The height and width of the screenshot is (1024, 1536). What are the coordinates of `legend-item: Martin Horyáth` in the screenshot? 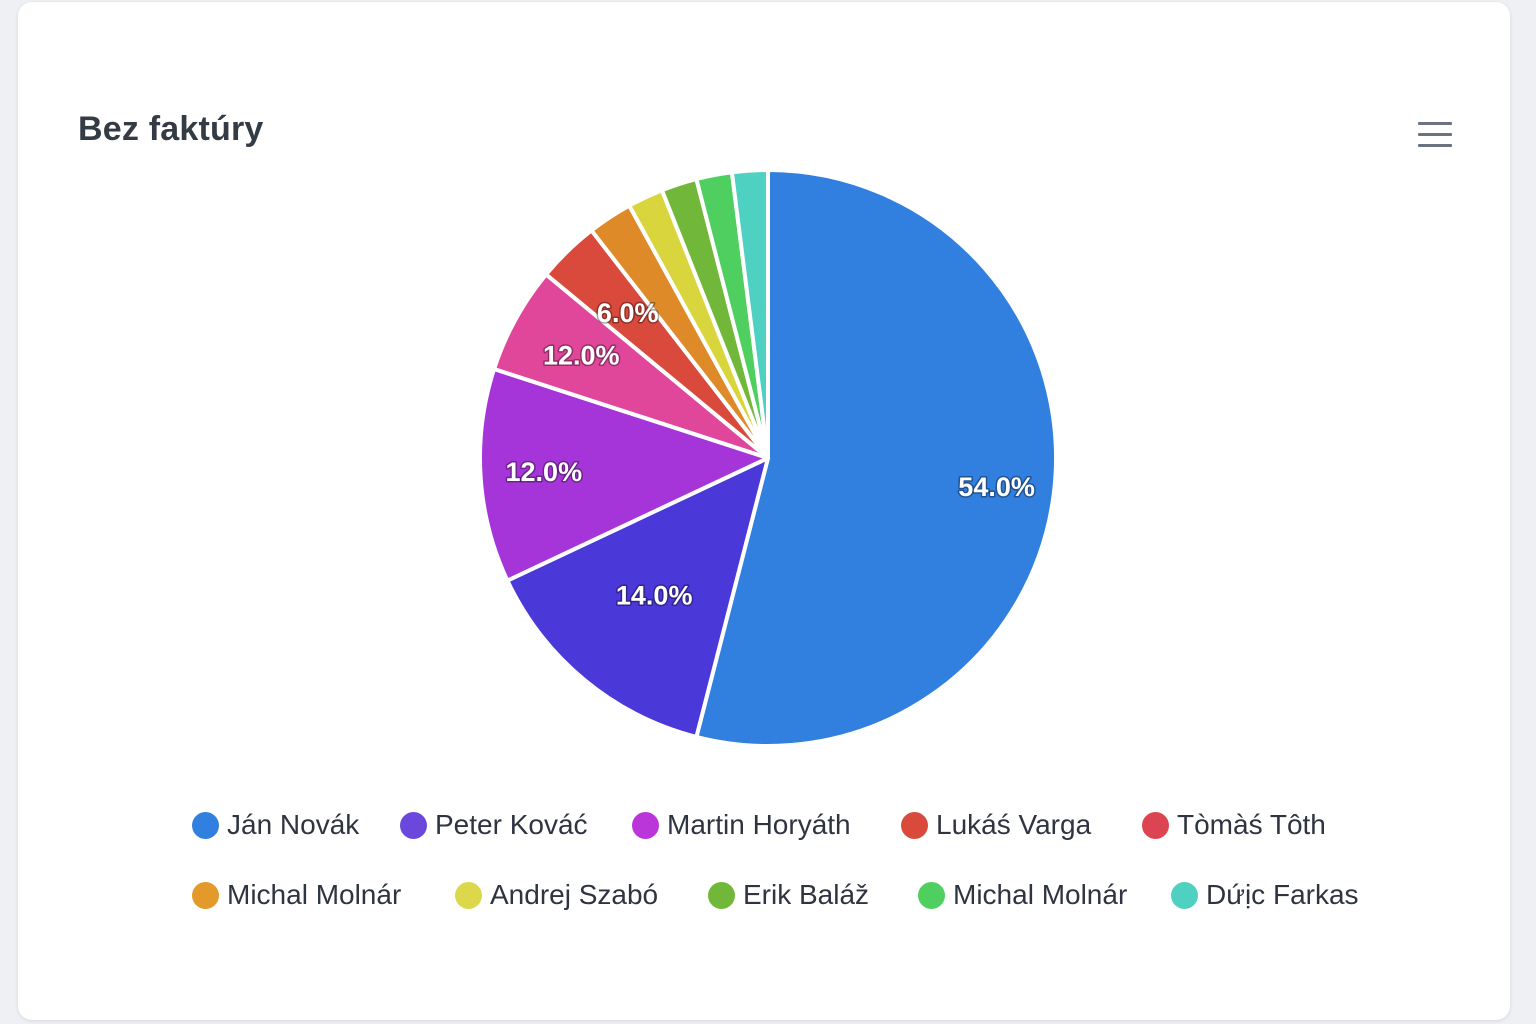 It's located at (741, 825).